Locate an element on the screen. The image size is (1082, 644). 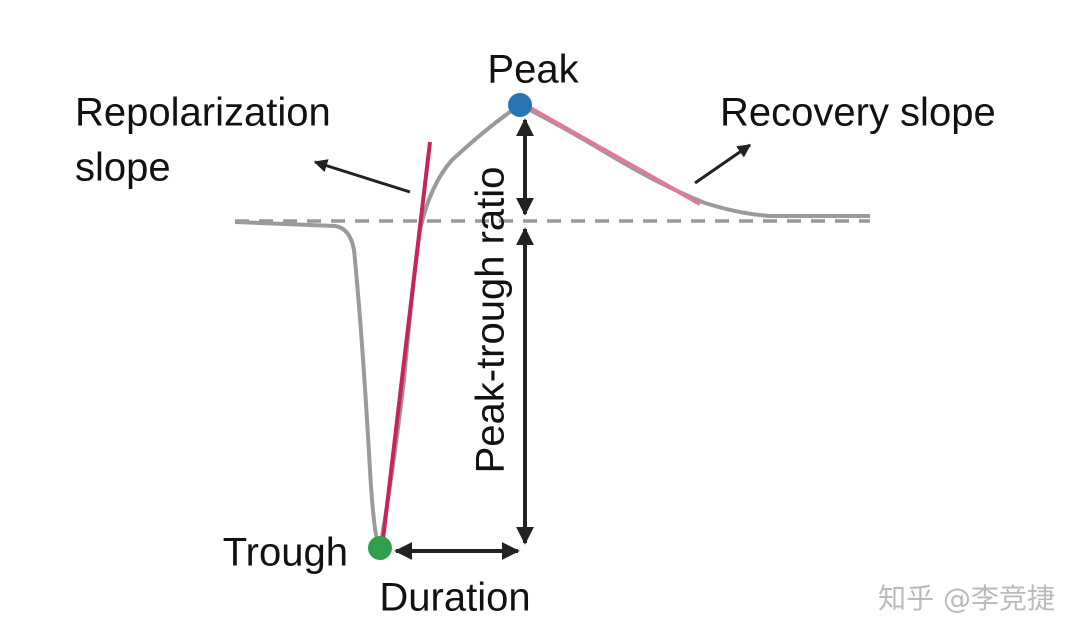
recovery-pointer is located at coordinates (723, 164).